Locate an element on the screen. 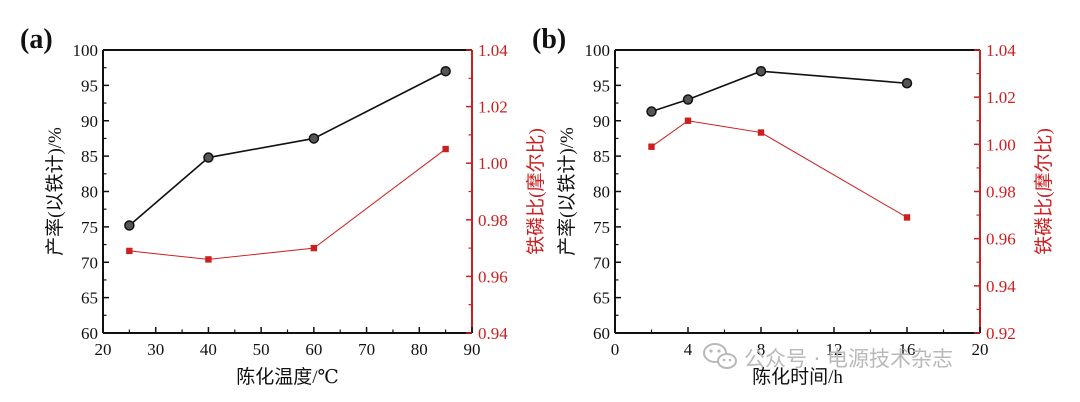  x-tick-label: 30 is located at coordinates (155, 349).